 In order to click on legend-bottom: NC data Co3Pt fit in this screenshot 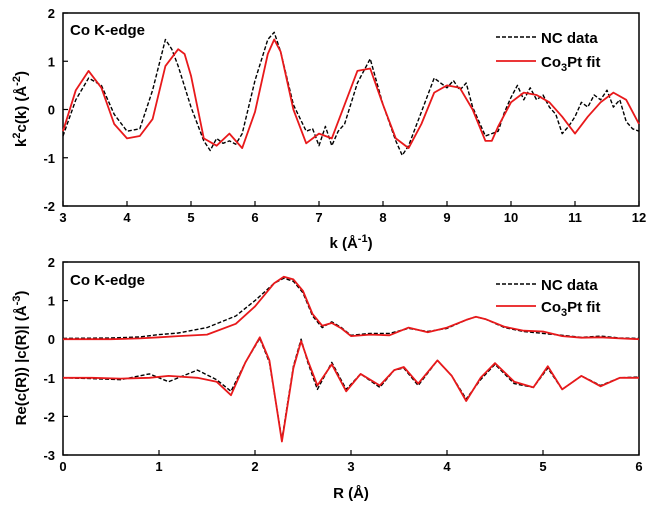, I will do `click(548, 298)`.